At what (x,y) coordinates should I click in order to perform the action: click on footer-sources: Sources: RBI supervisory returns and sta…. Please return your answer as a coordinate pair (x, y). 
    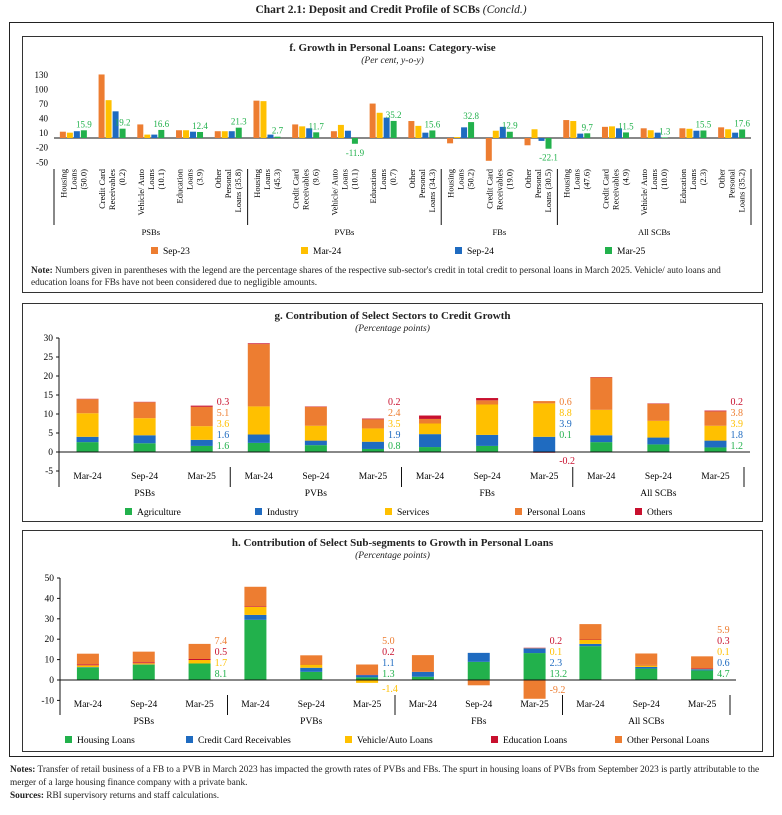
    Looking at the image, I should click on (392, 796).